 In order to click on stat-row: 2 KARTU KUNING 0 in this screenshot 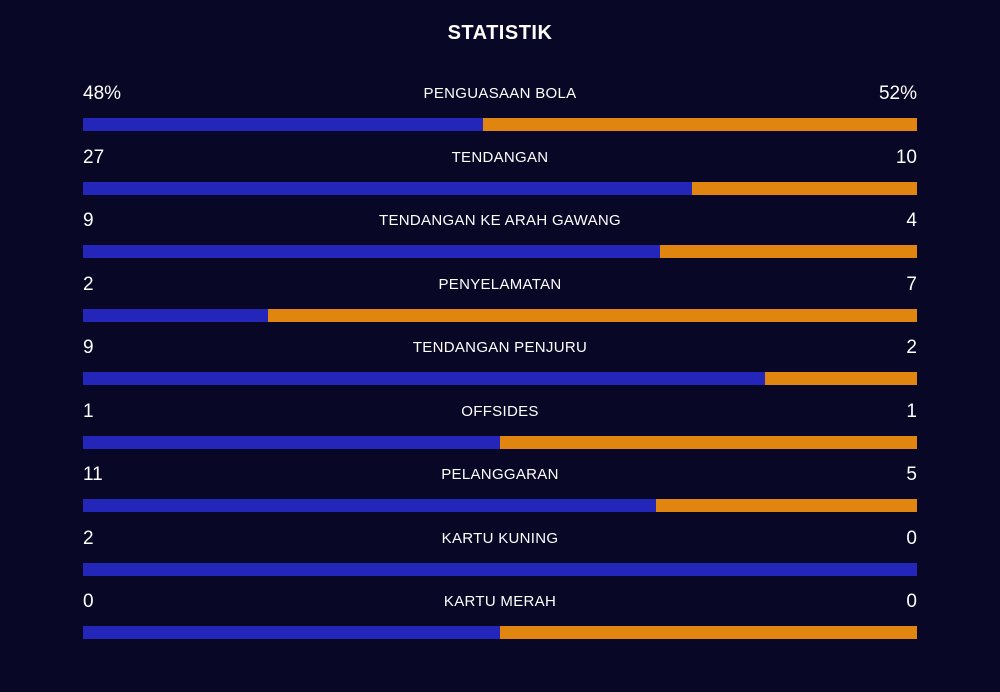, I will do `click(500, 557)`.